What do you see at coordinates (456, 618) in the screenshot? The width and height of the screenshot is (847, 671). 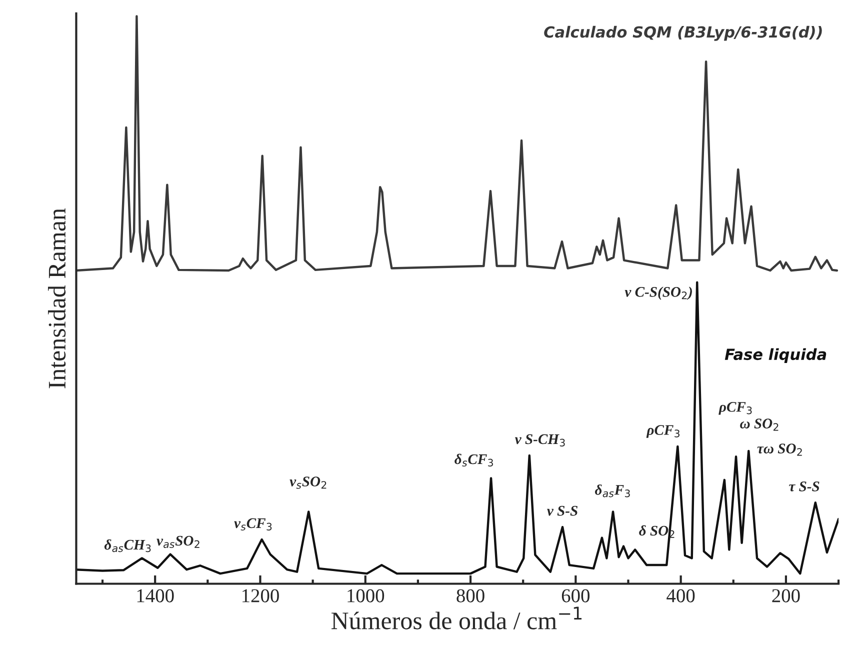 I see `x-axis-title: Números de onda / cm$^{−1}$` at bounding box center [456, 618].